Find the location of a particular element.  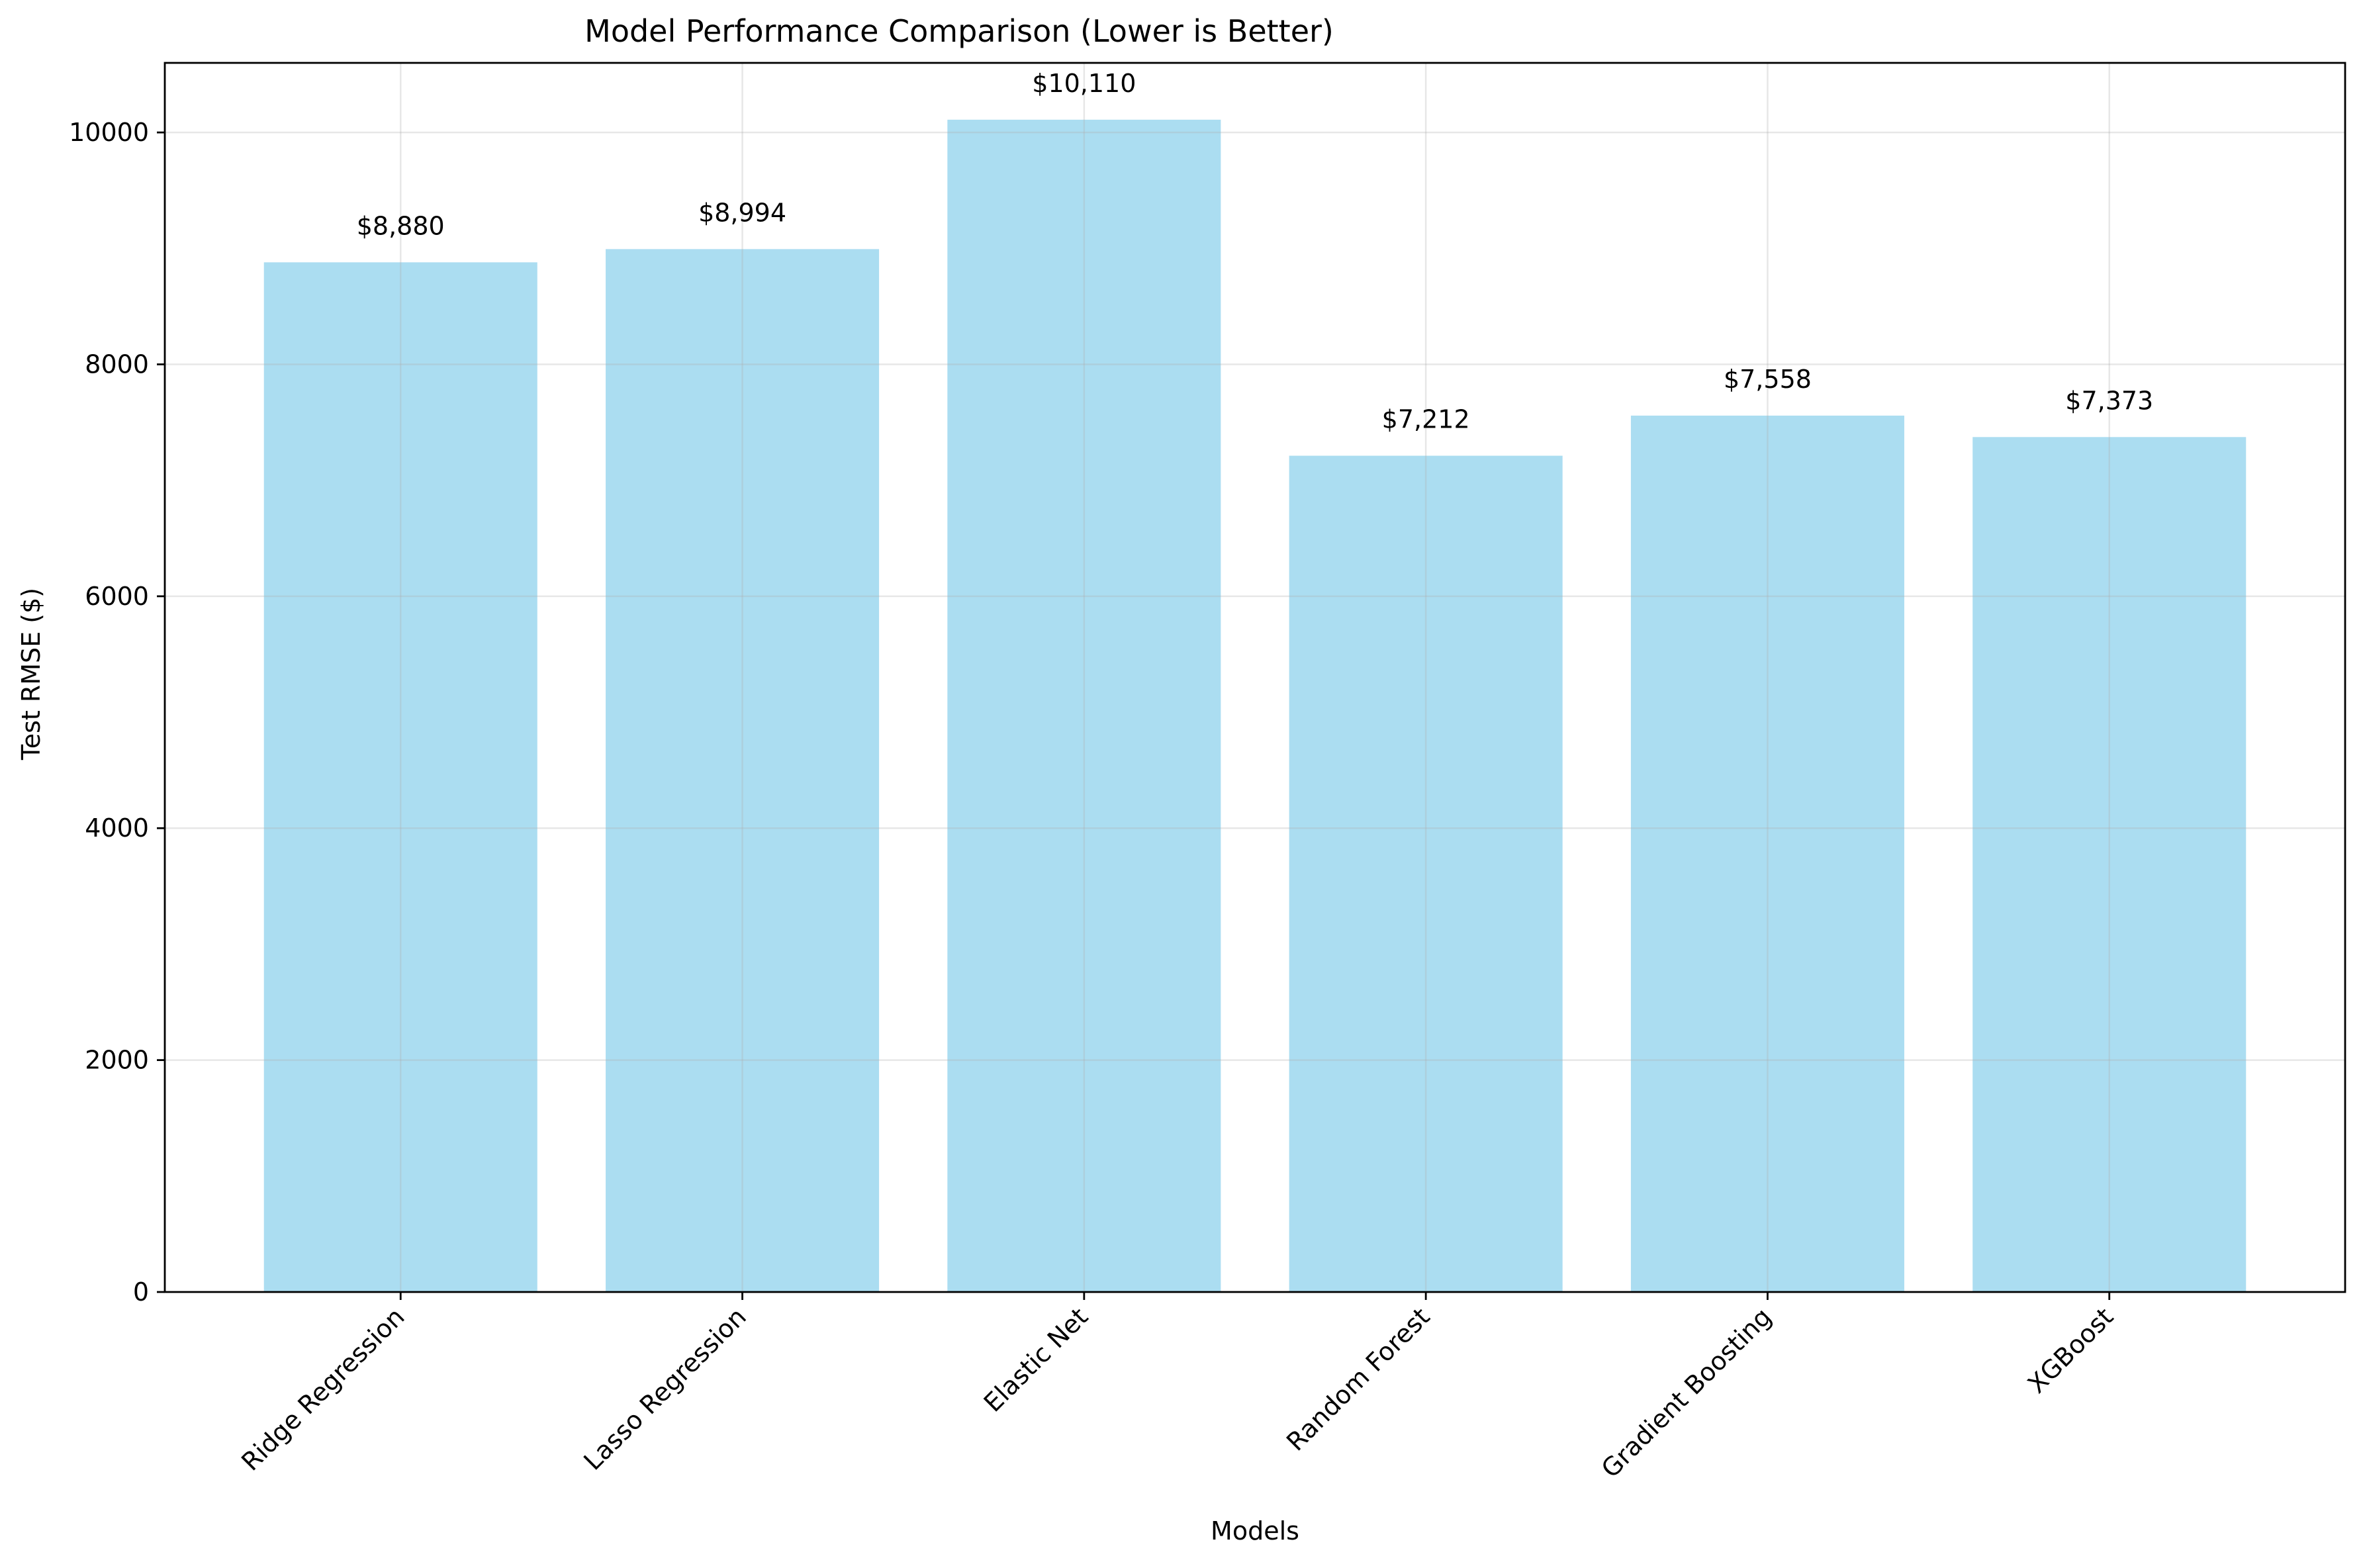

bar-lasso-regression is located at coordinates (743, 770).